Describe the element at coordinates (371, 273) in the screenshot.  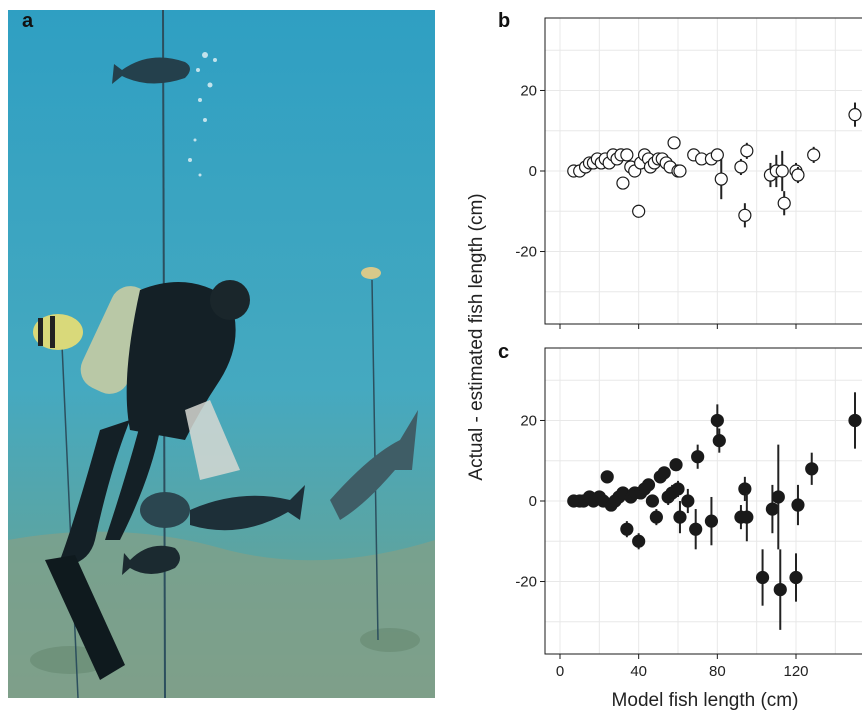
I see `float-buoy` at that location.